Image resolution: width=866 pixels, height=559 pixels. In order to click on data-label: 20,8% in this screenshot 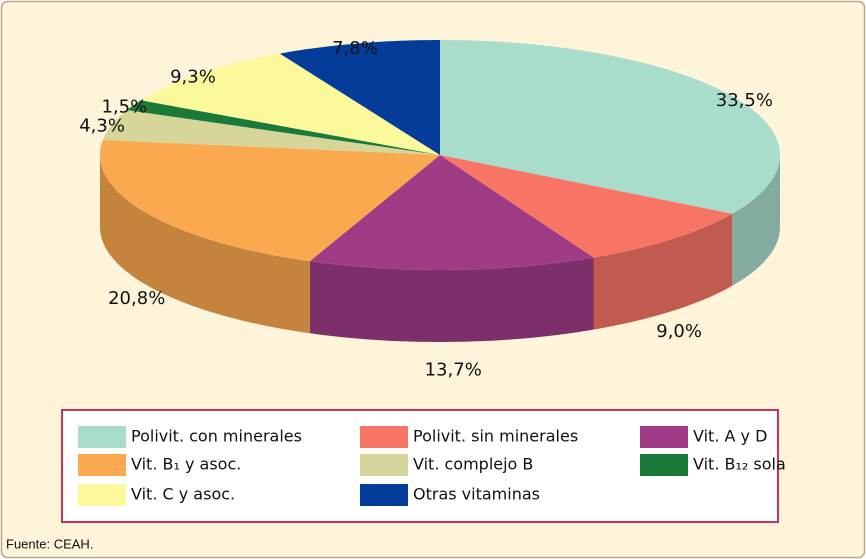, I will do `click(136, 298)`.